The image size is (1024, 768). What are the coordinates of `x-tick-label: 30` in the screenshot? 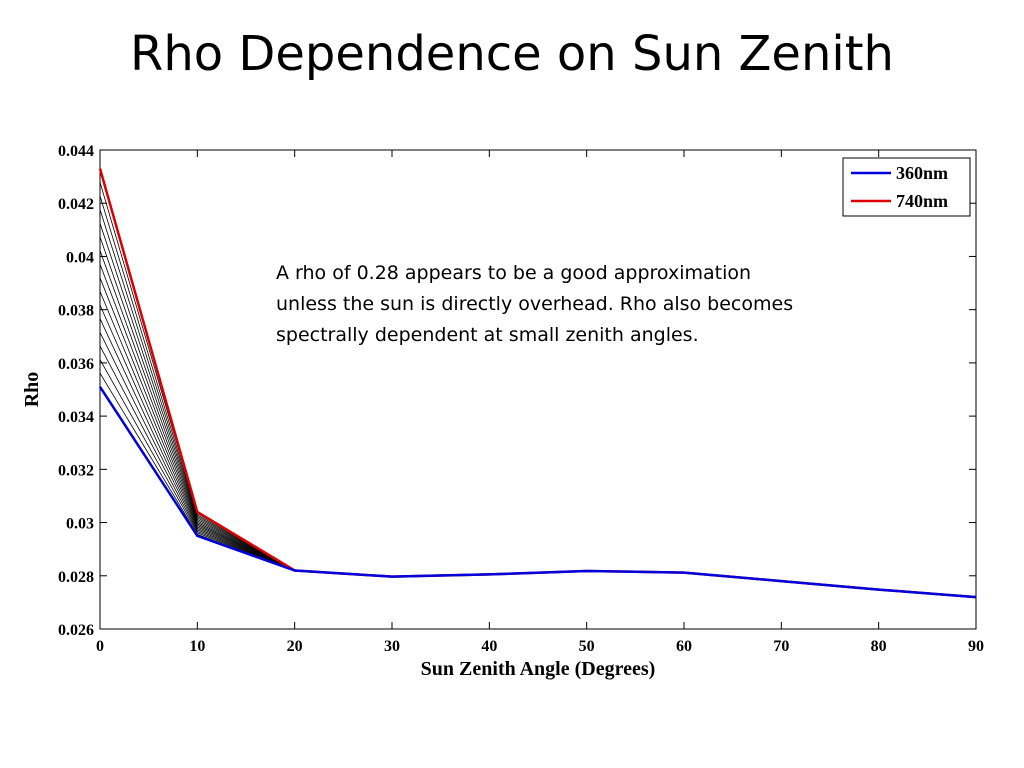 It's located at (392, 646).